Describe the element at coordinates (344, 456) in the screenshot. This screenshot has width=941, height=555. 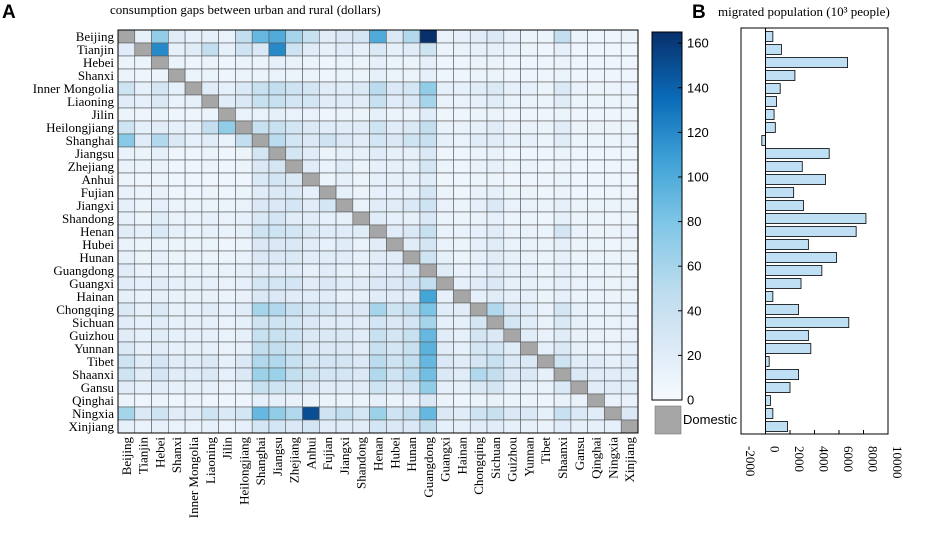
I see `column-label: Jiangxi` at that location.